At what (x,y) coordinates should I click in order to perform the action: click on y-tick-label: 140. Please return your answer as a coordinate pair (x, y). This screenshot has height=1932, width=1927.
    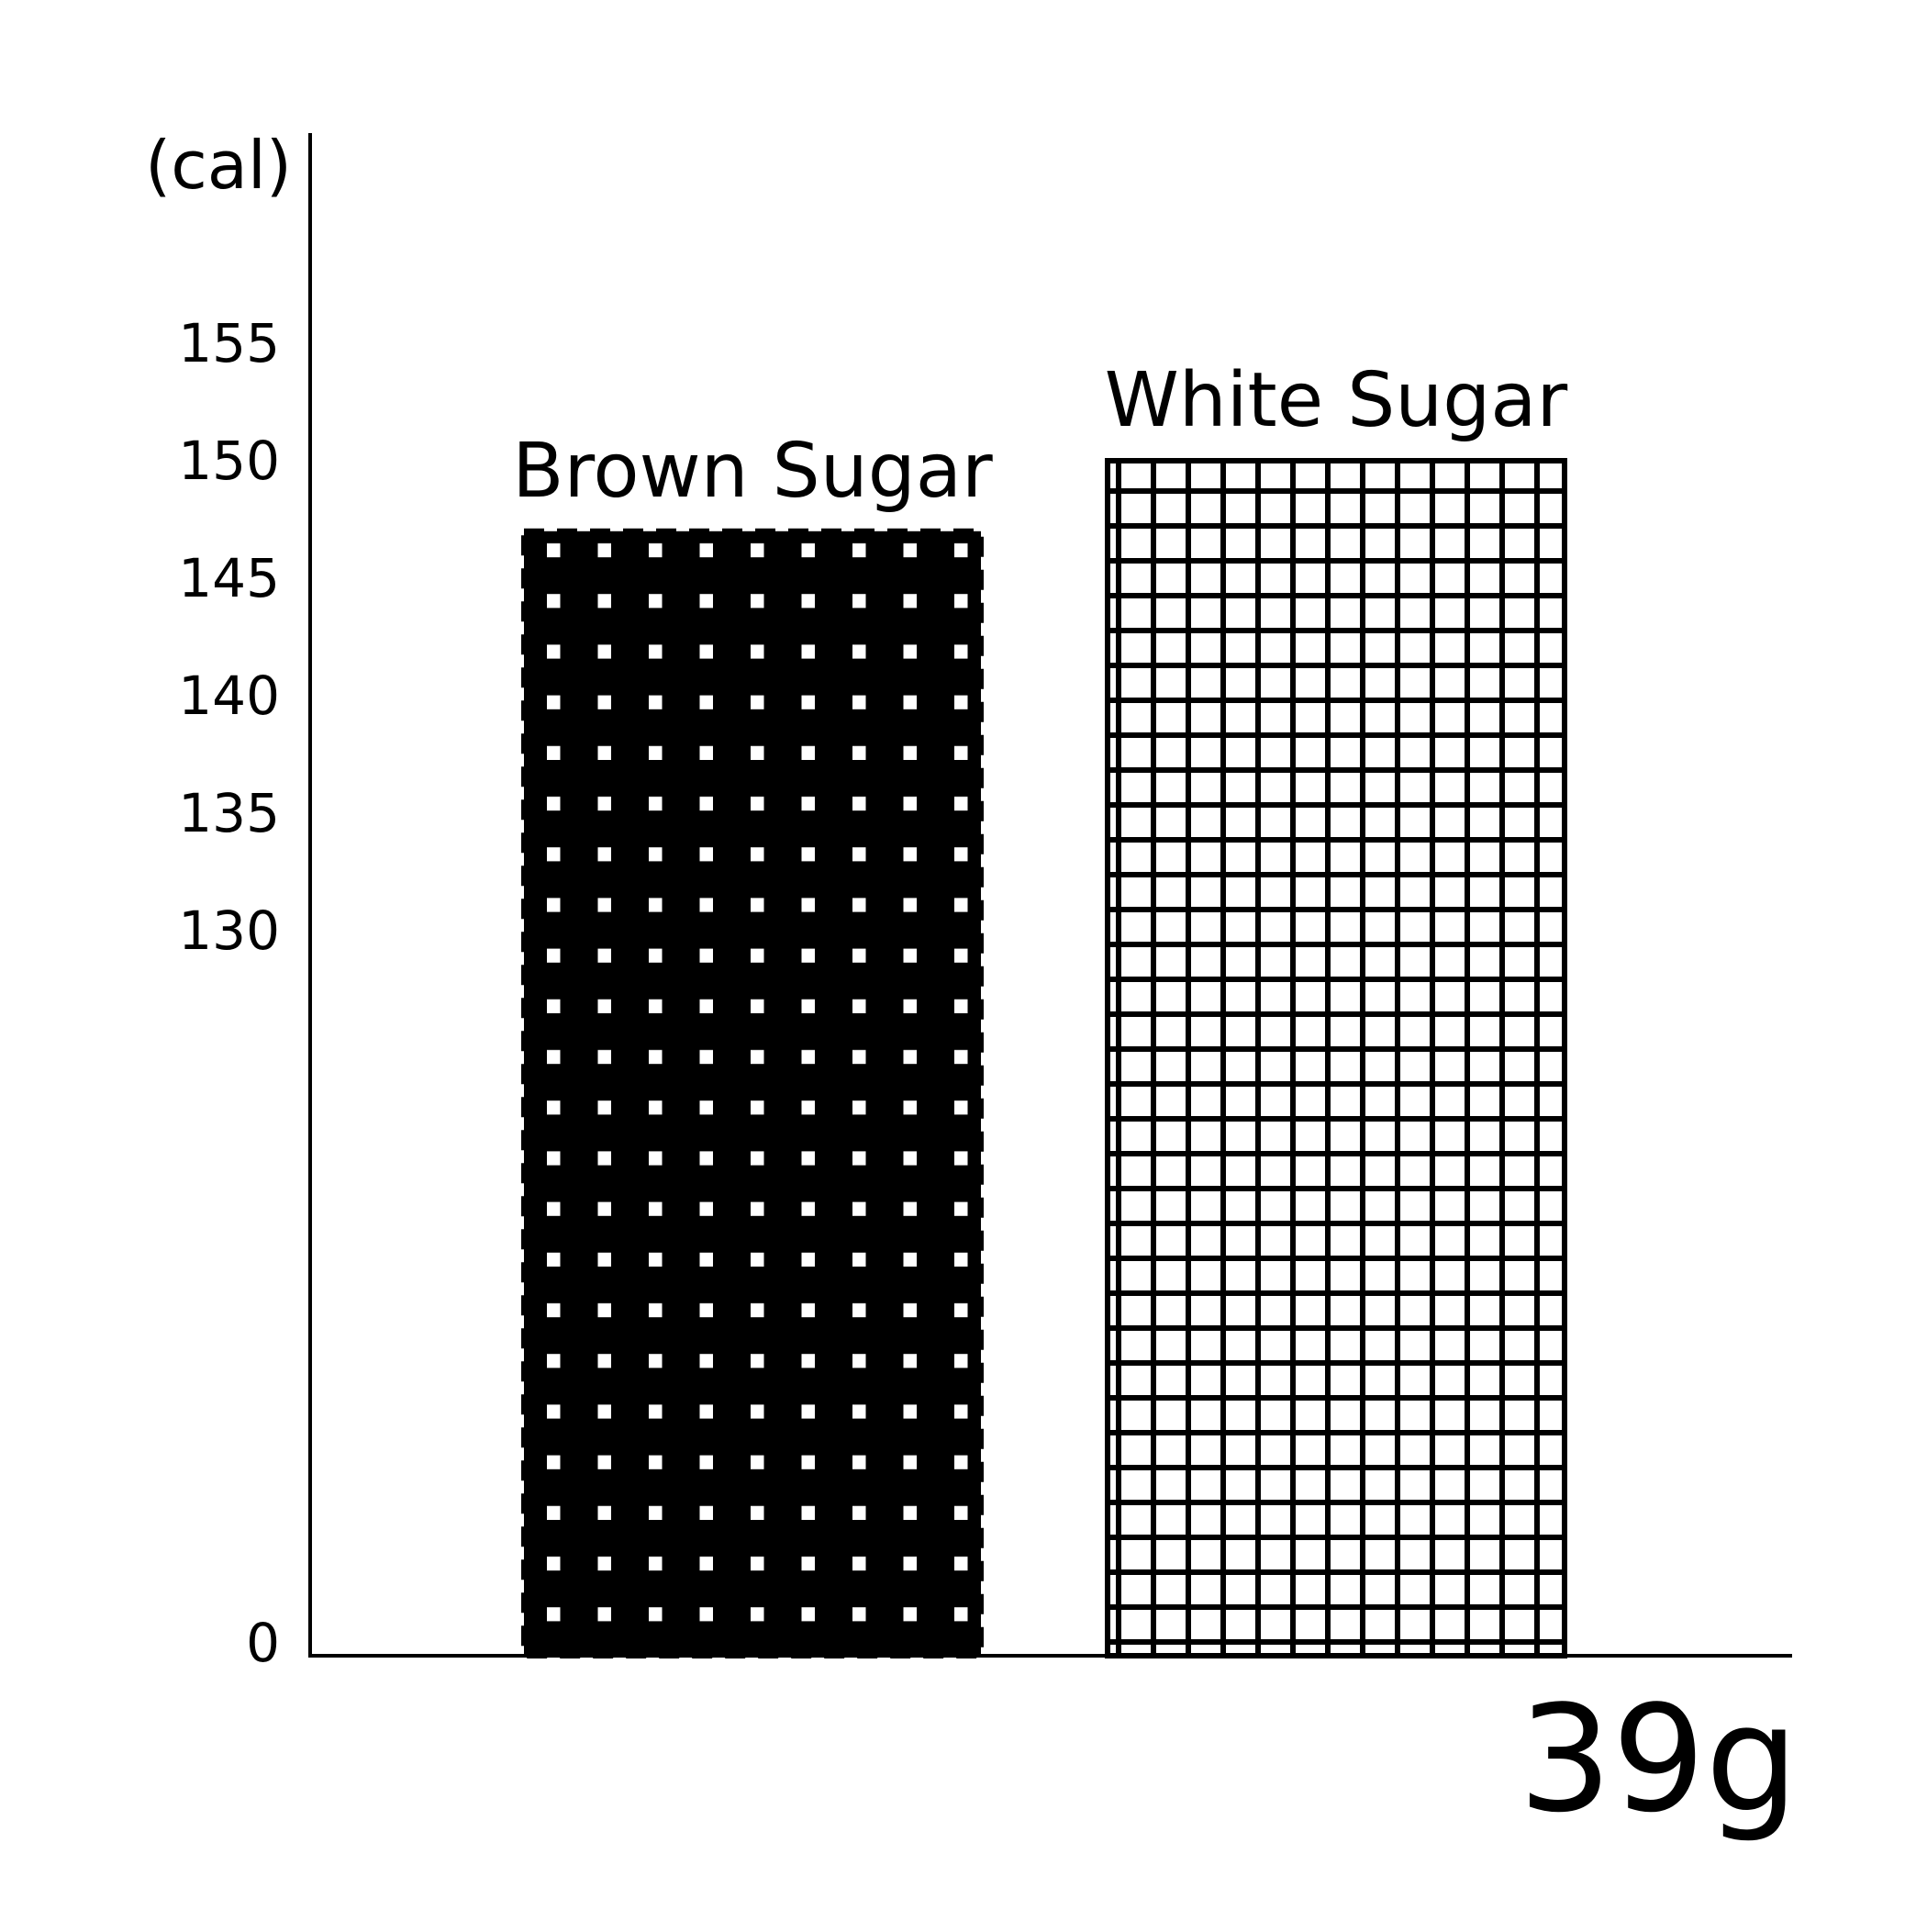
    Looking at the image, I should click on (229, 696).